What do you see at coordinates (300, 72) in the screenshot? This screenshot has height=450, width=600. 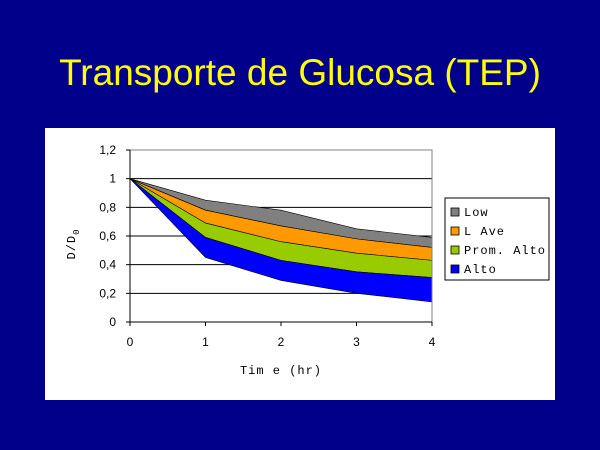 I see `slide-title: Transporte de Glucosa (TEP)` at bounding box center [300, 72].